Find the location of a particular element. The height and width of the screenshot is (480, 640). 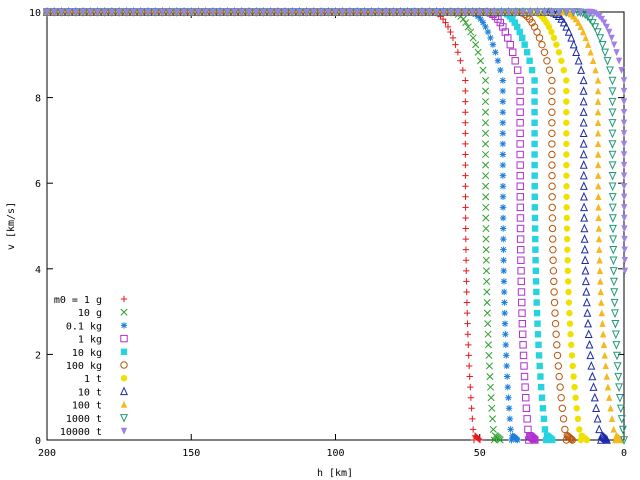

legend-label: 10 g is located at coordinates (90, 313).